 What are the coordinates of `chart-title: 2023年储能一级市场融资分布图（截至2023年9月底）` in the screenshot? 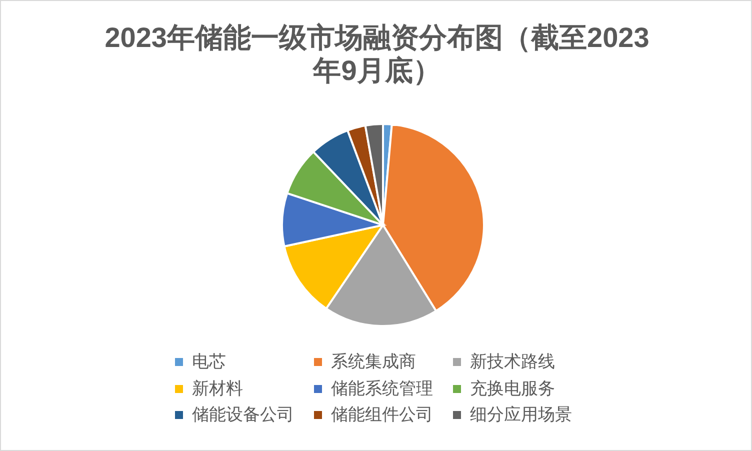 It's located at (377, 54).